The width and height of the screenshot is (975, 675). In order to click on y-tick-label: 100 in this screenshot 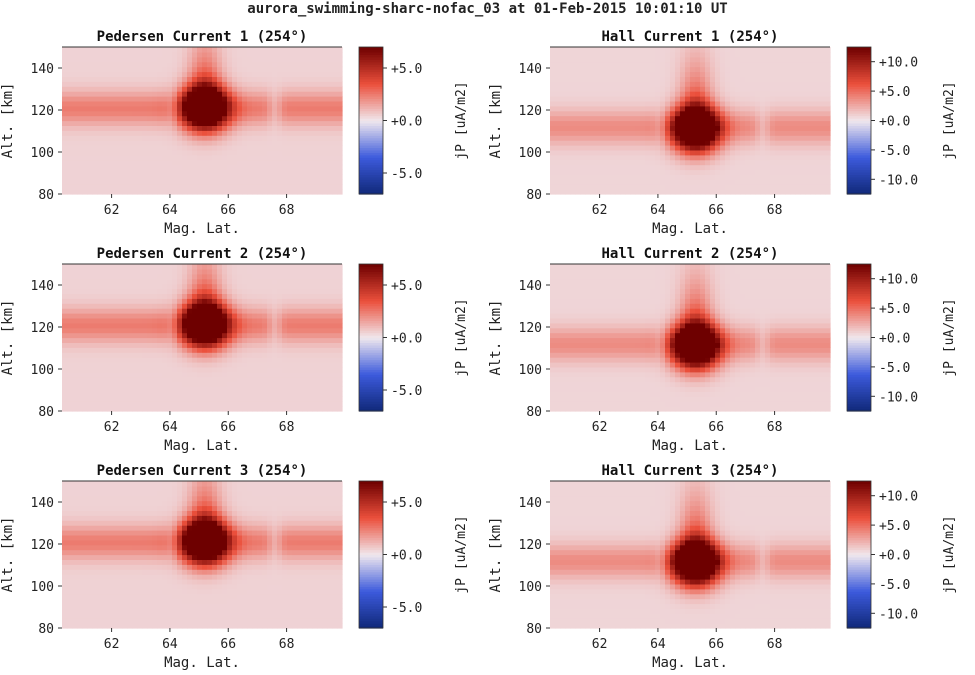, I will do `click(42, 153)`.